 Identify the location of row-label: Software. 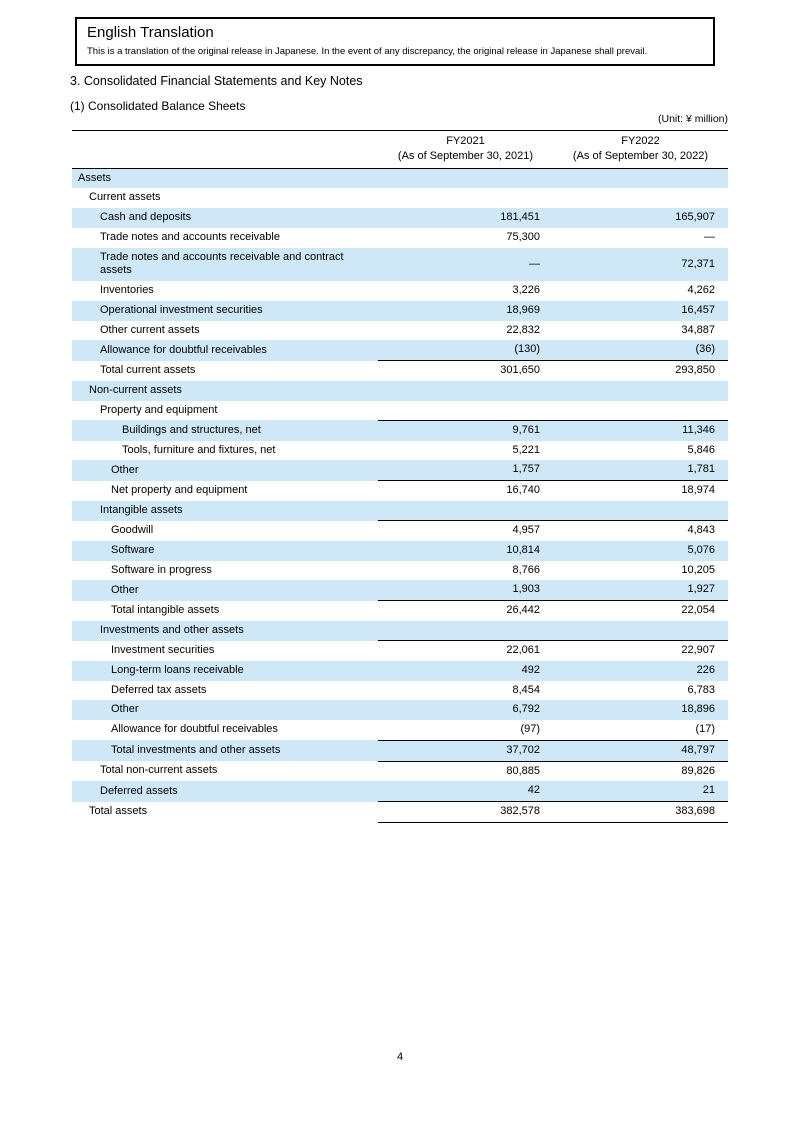
(133, 549).